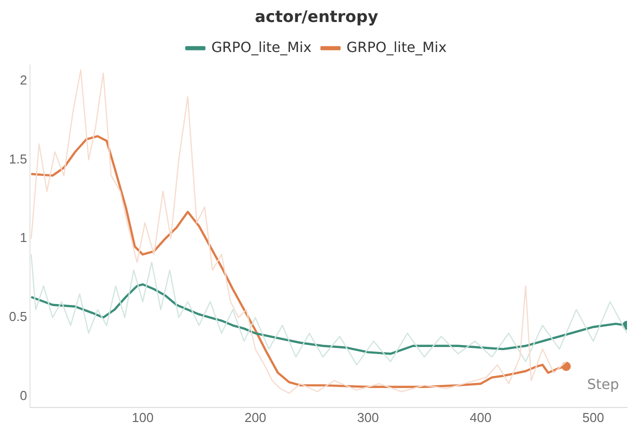 The image size is (639, 433). Describe the element at coordinates (316, 16) in the screenshot. I see `chart-title: actor/entropy` at that location.